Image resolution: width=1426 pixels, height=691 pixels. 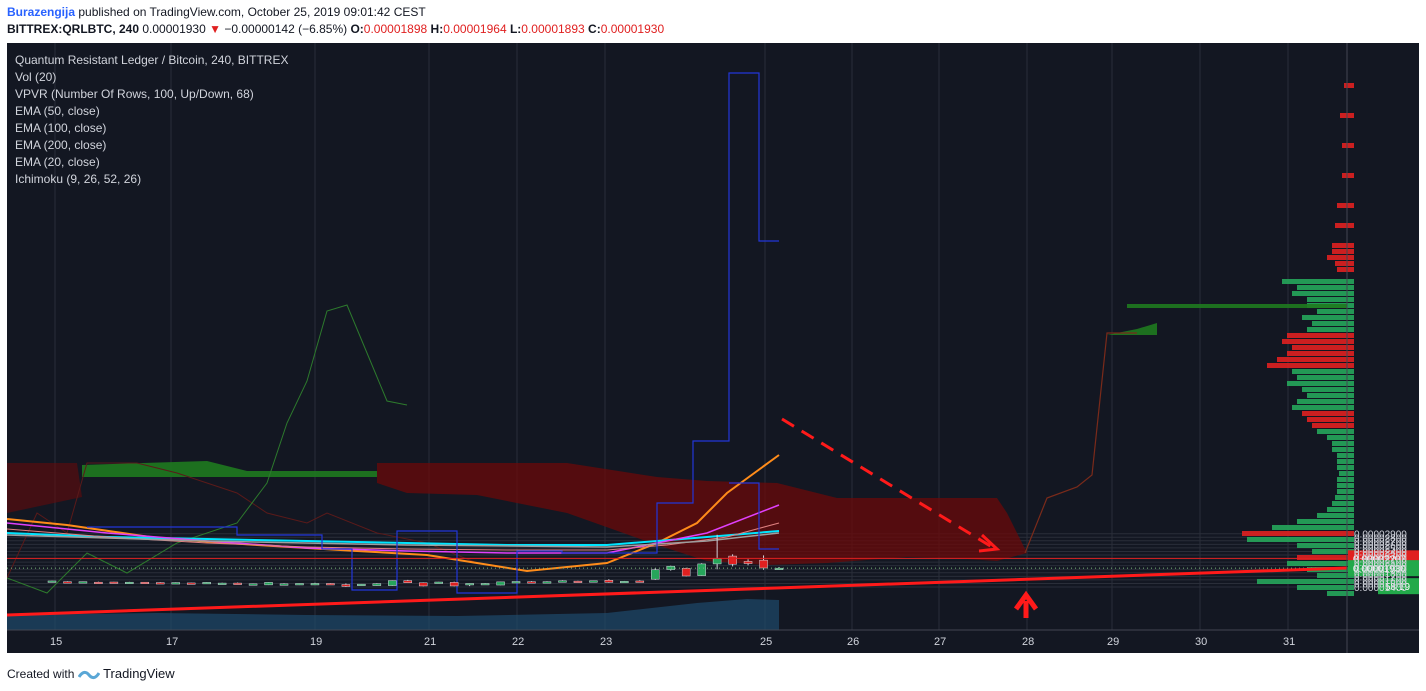 What do you see at coordinates (60, 128) in the screenshot?
I see `legend-ema100: EMA (100, close)` at bounding box center [60, 128].